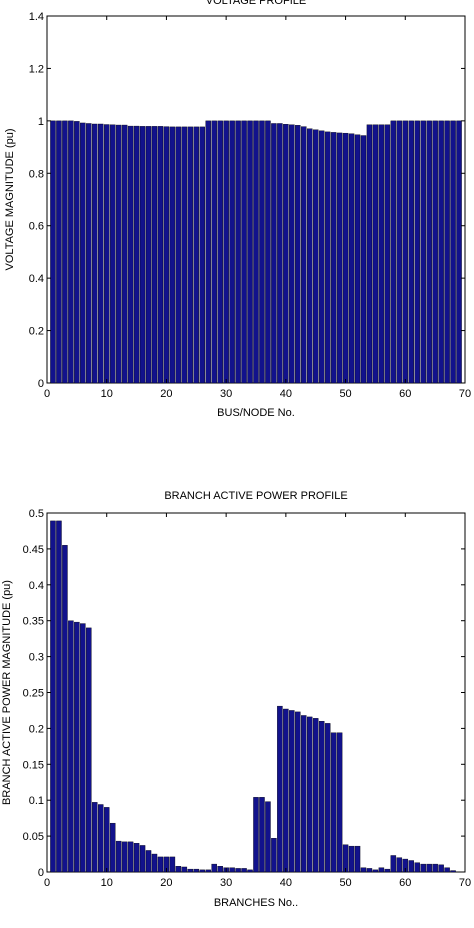  I want to click on x-tick-label: 0, so click(47, 394).